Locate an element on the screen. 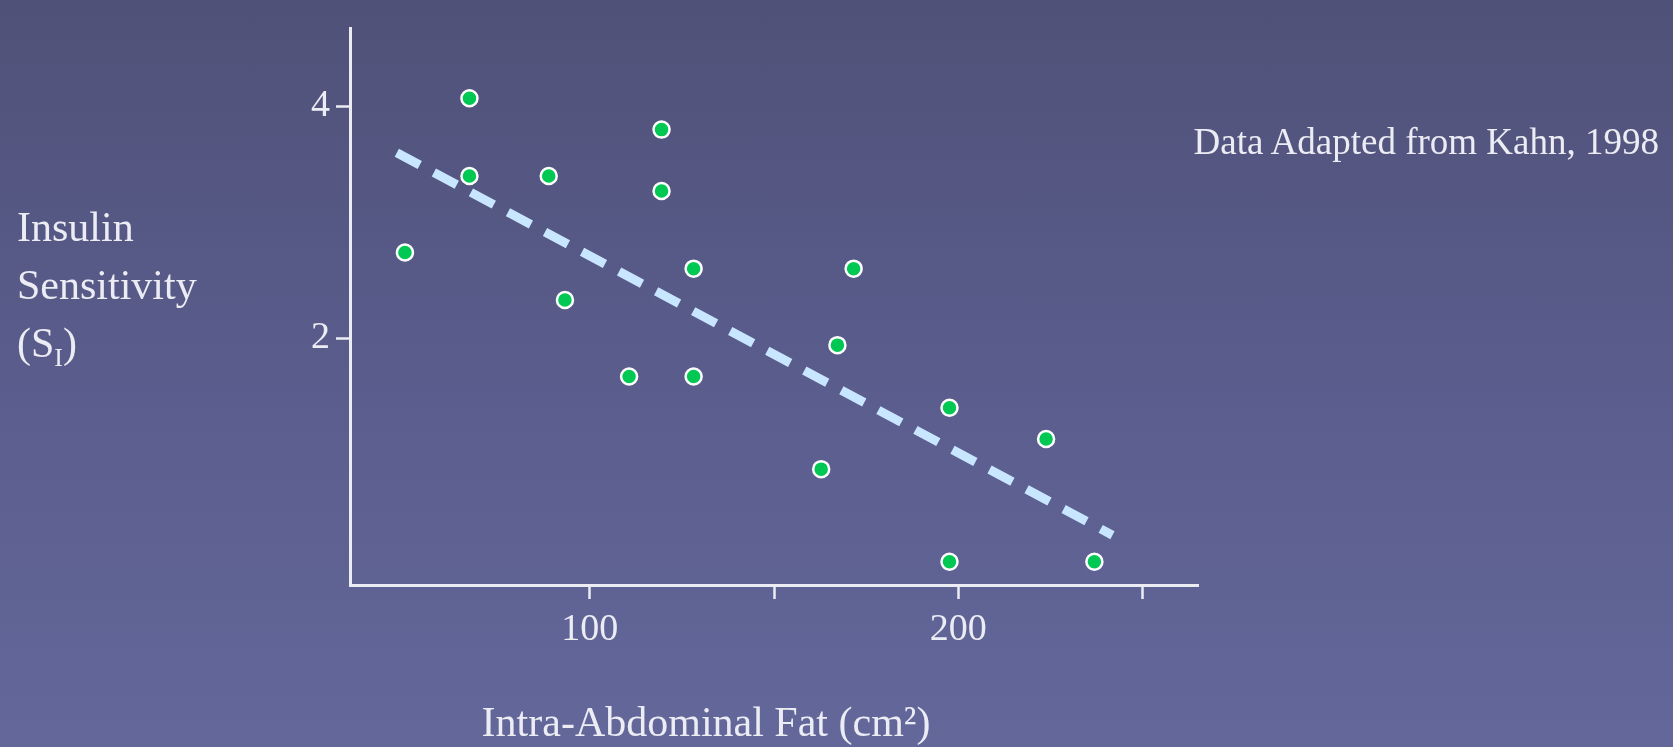 The image size is (1673, 747). x-tick-label: 200 is located at coordinates (958, 626).